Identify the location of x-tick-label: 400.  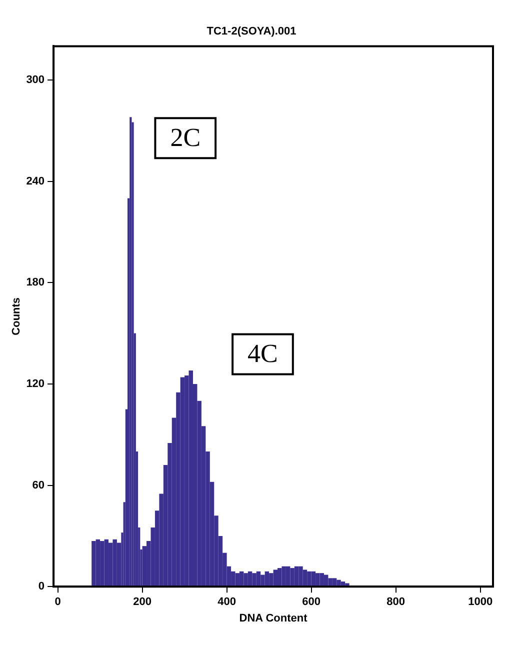
(227, 602).